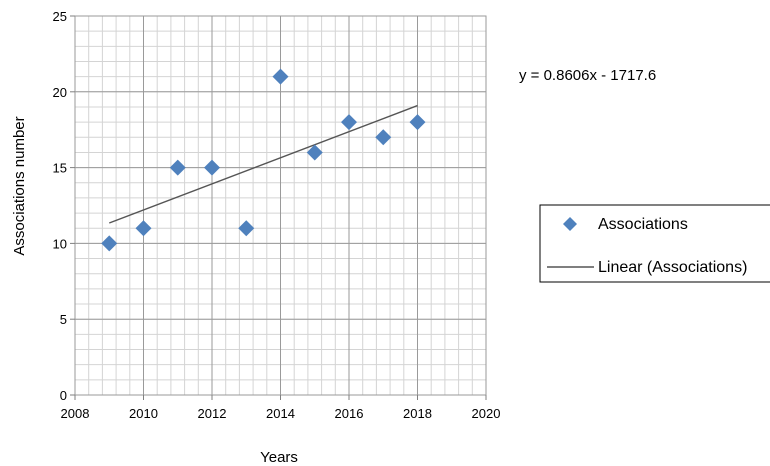  What do you see at coordinates (672, 267) in the screenshot?
I see `legend-label-trendline: Linear (Associations)` at bounding box center [672, 267].